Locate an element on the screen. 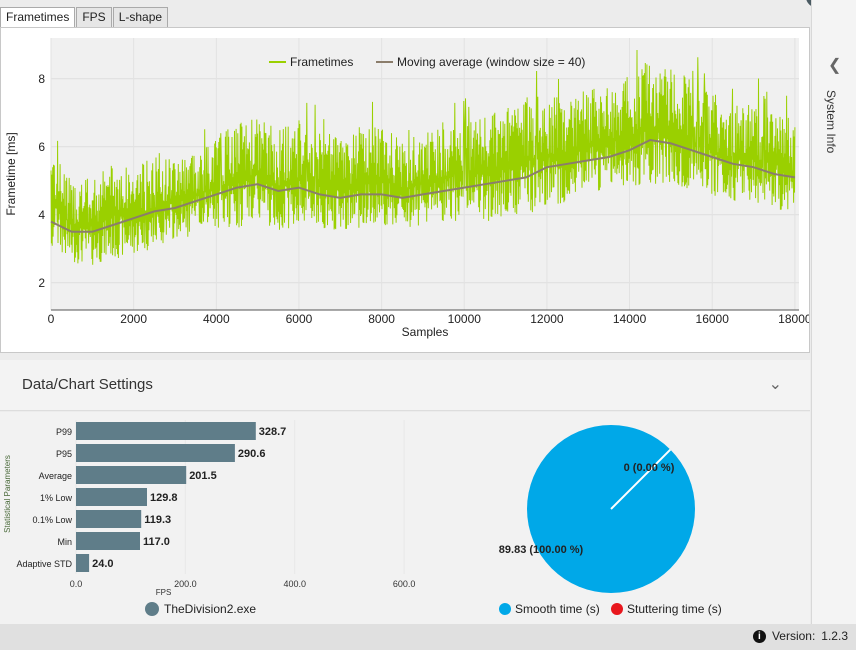 This screenshot has width=856, height=650. x-tick-label: 12000 is located at coordinates (547, 319).